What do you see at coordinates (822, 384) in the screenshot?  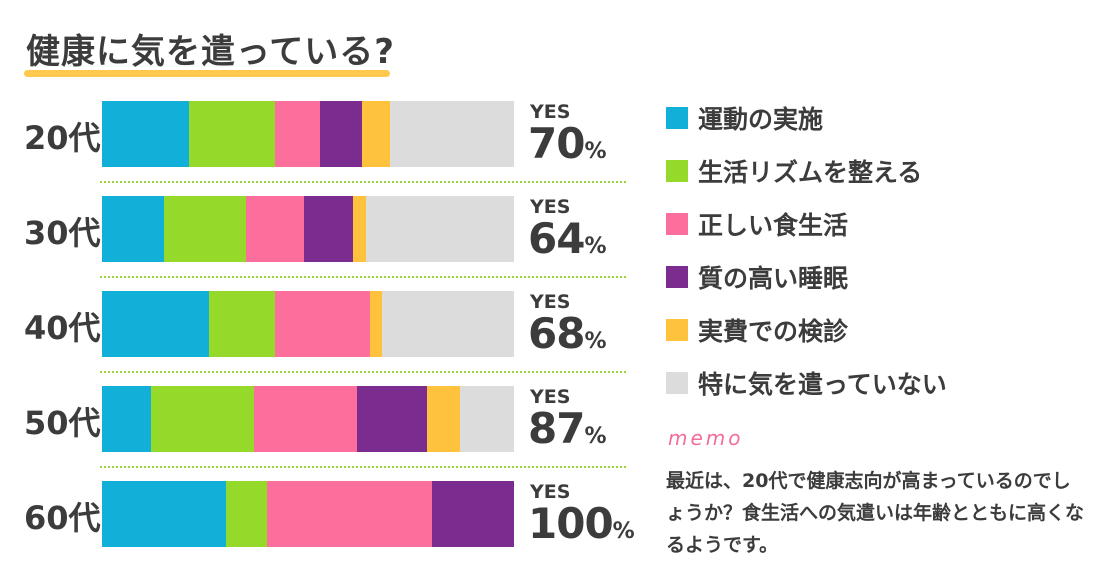 I see `legend-label: 特に気を遣っていない` at bounding box center [822, 384].